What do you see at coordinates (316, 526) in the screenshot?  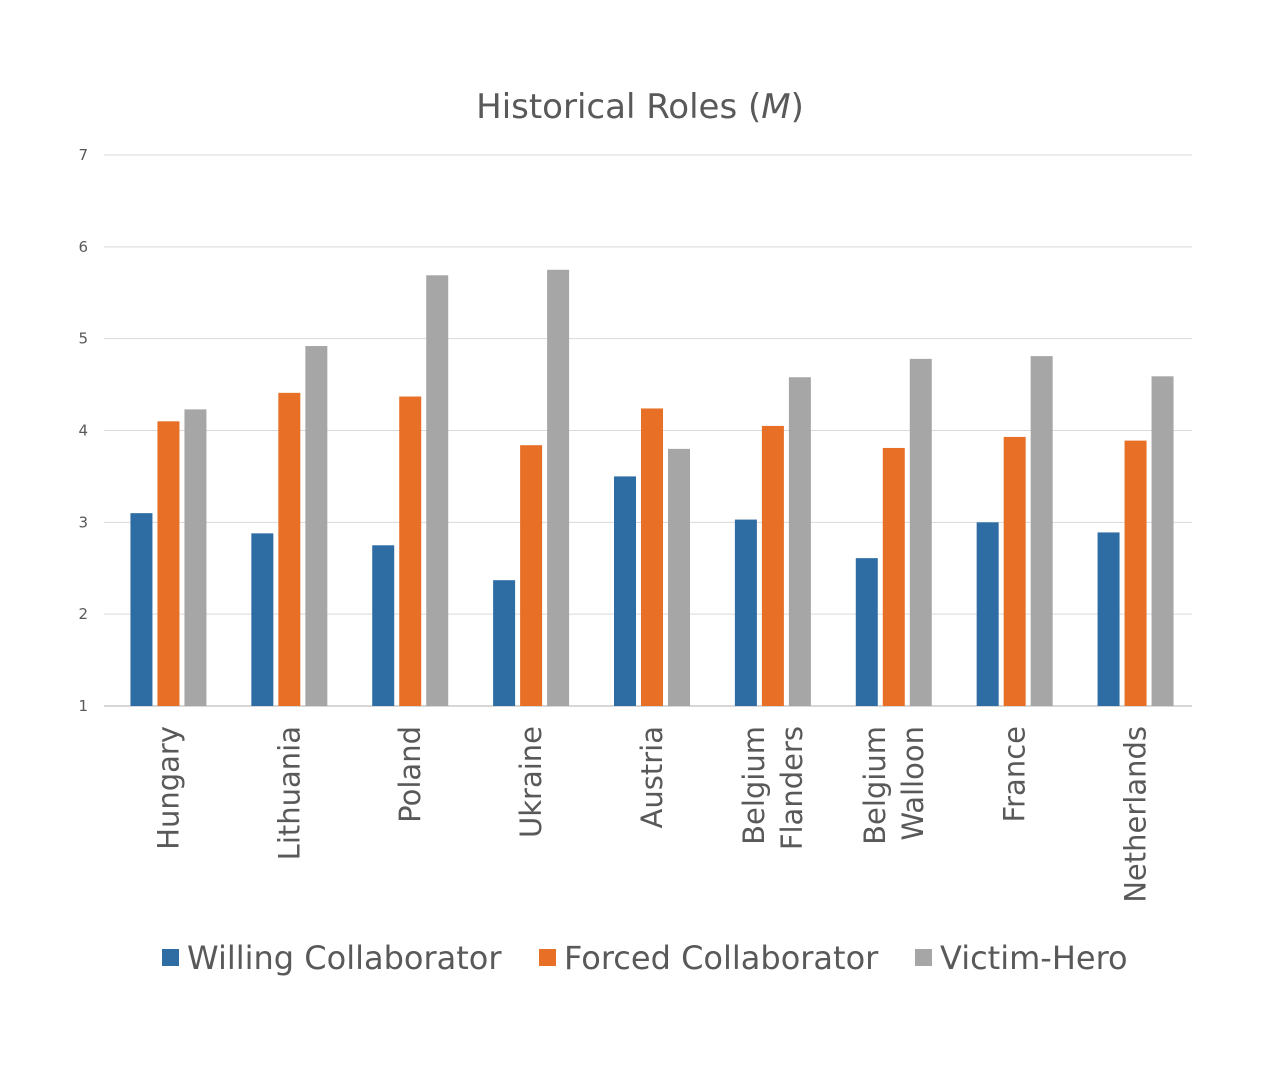 I see `bar-victim-hero-lithuania` at bounding box center [316, 526].